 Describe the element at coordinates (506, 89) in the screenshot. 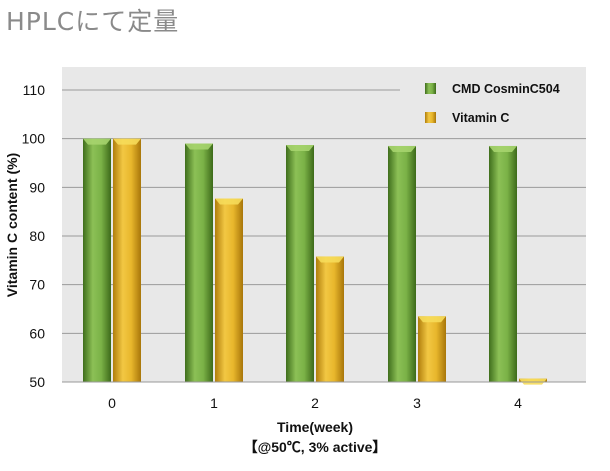

I see `legend-label: CMD CosminC504` at that location.